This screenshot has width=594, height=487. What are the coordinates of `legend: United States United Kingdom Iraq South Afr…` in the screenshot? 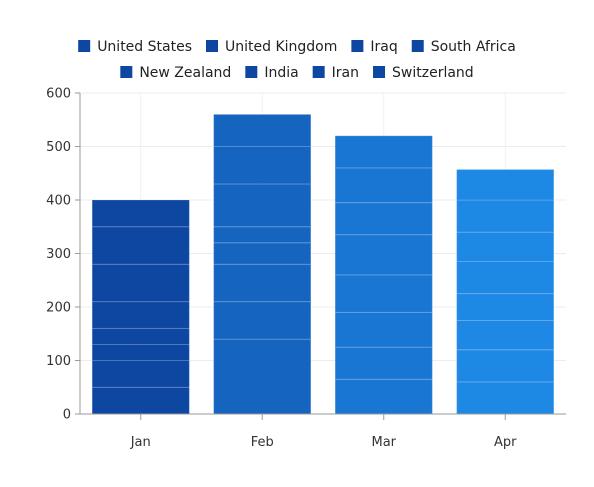 It's located at (297, 60).